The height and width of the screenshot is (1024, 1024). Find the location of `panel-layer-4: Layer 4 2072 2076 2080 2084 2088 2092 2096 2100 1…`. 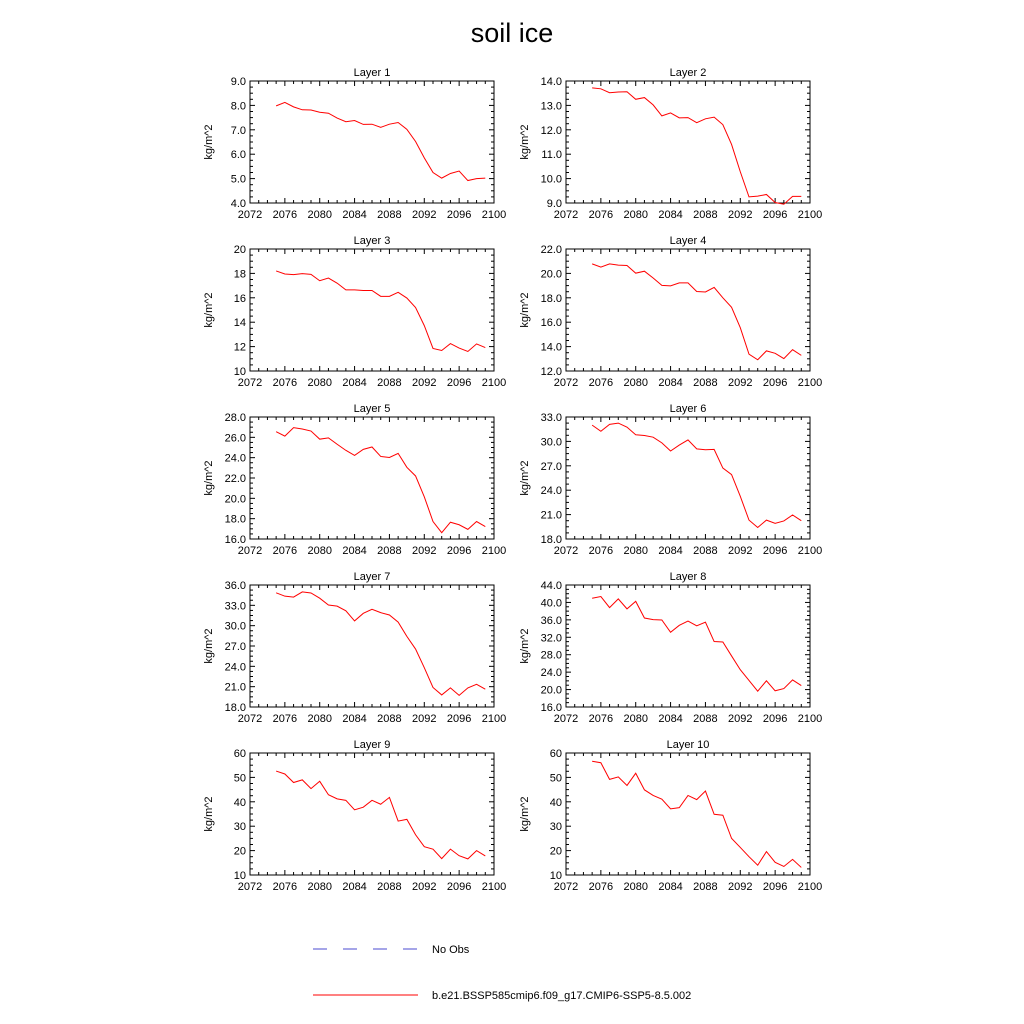

panel-layer-4: Layer 4 2072 2076 2080 2084 2088 2092 2096 2100 1… is located at coordinates (670, 312).